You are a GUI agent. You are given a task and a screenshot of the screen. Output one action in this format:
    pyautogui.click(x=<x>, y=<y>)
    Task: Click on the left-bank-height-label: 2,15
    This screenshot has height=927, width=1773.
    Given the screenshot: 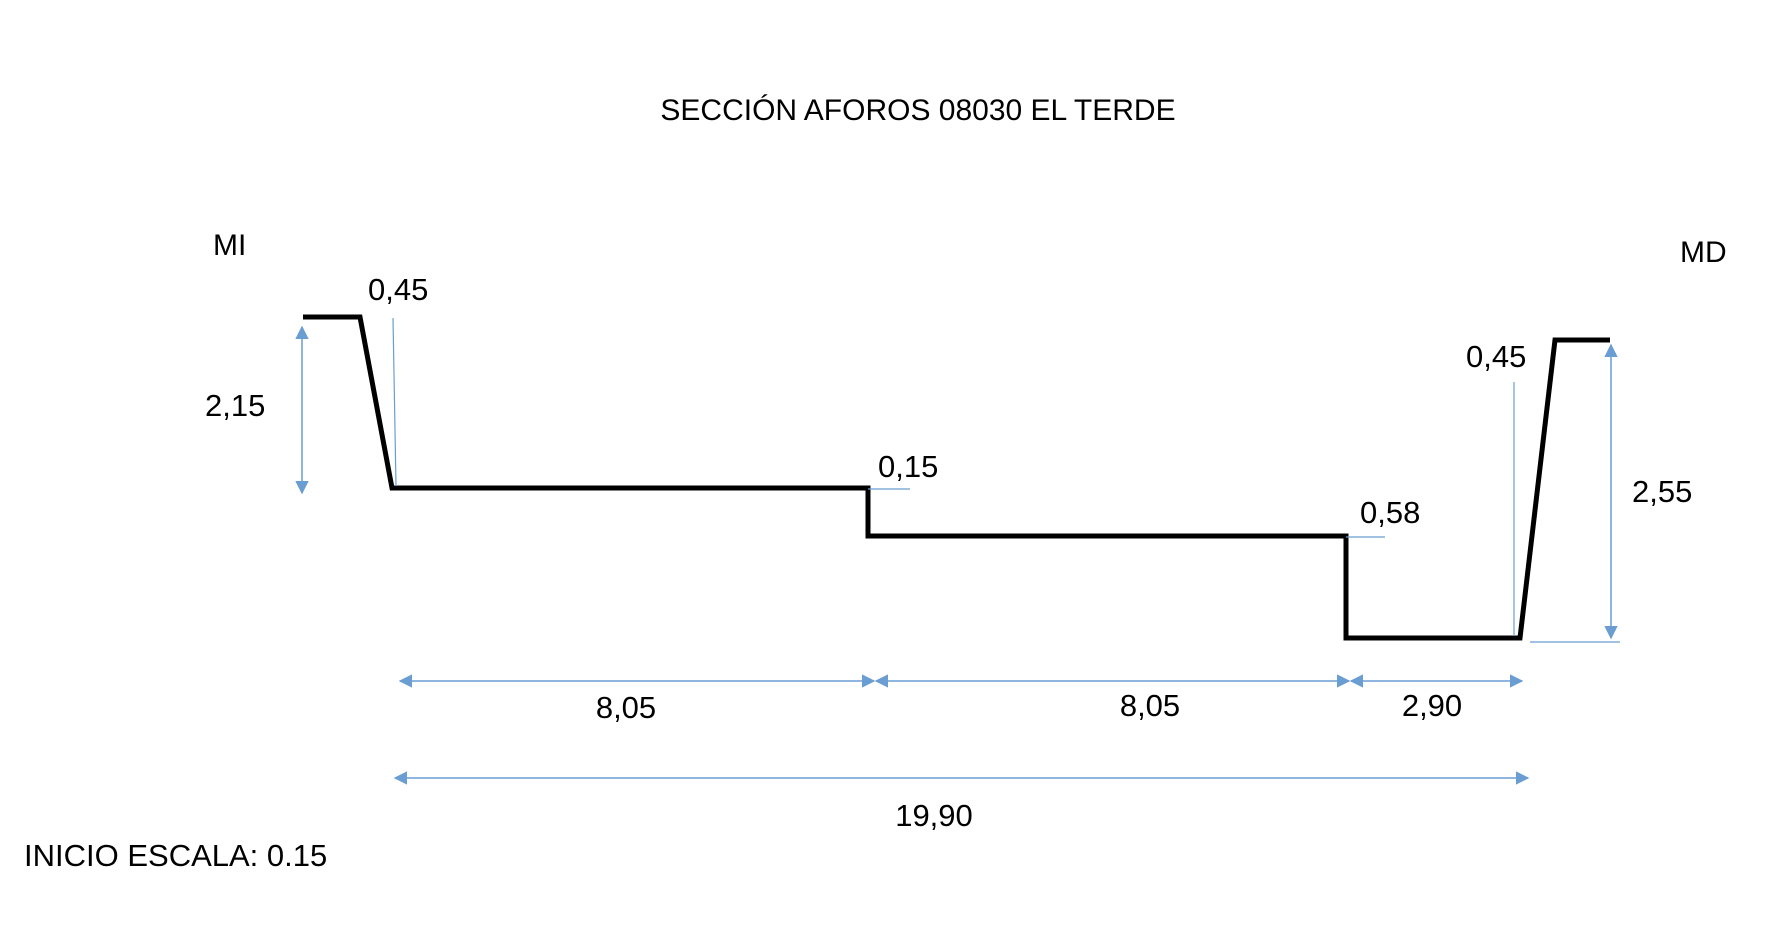 What is the action you would take?
    pyautogui.click(x=235, y=405)
    